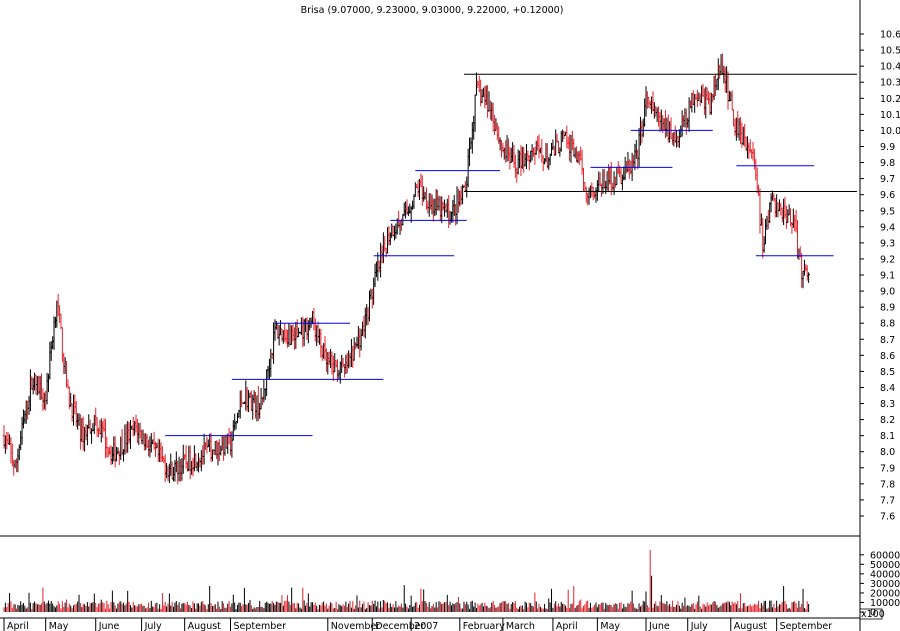  What do you see at coordinates (887, 468) in the screenshot?
I see `price-tick-label: 7.9` at bounding box center [887, 468].